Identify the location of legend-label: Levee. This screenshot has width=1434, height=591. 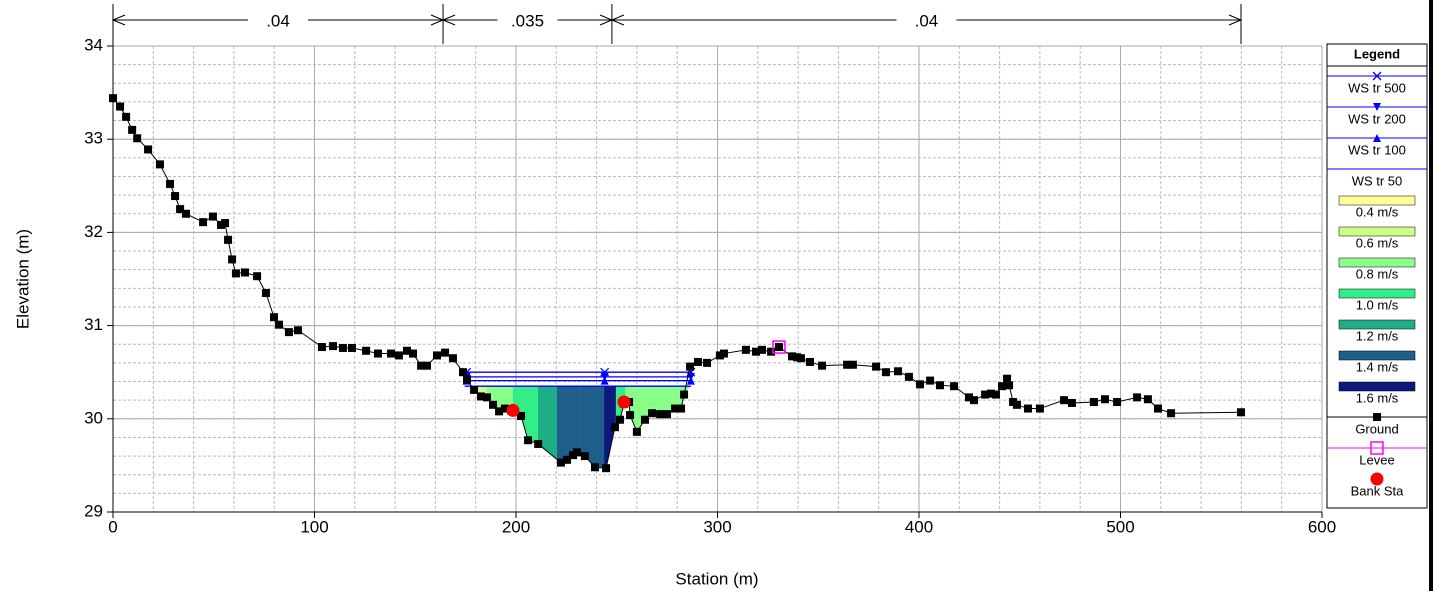
(1376, 459).